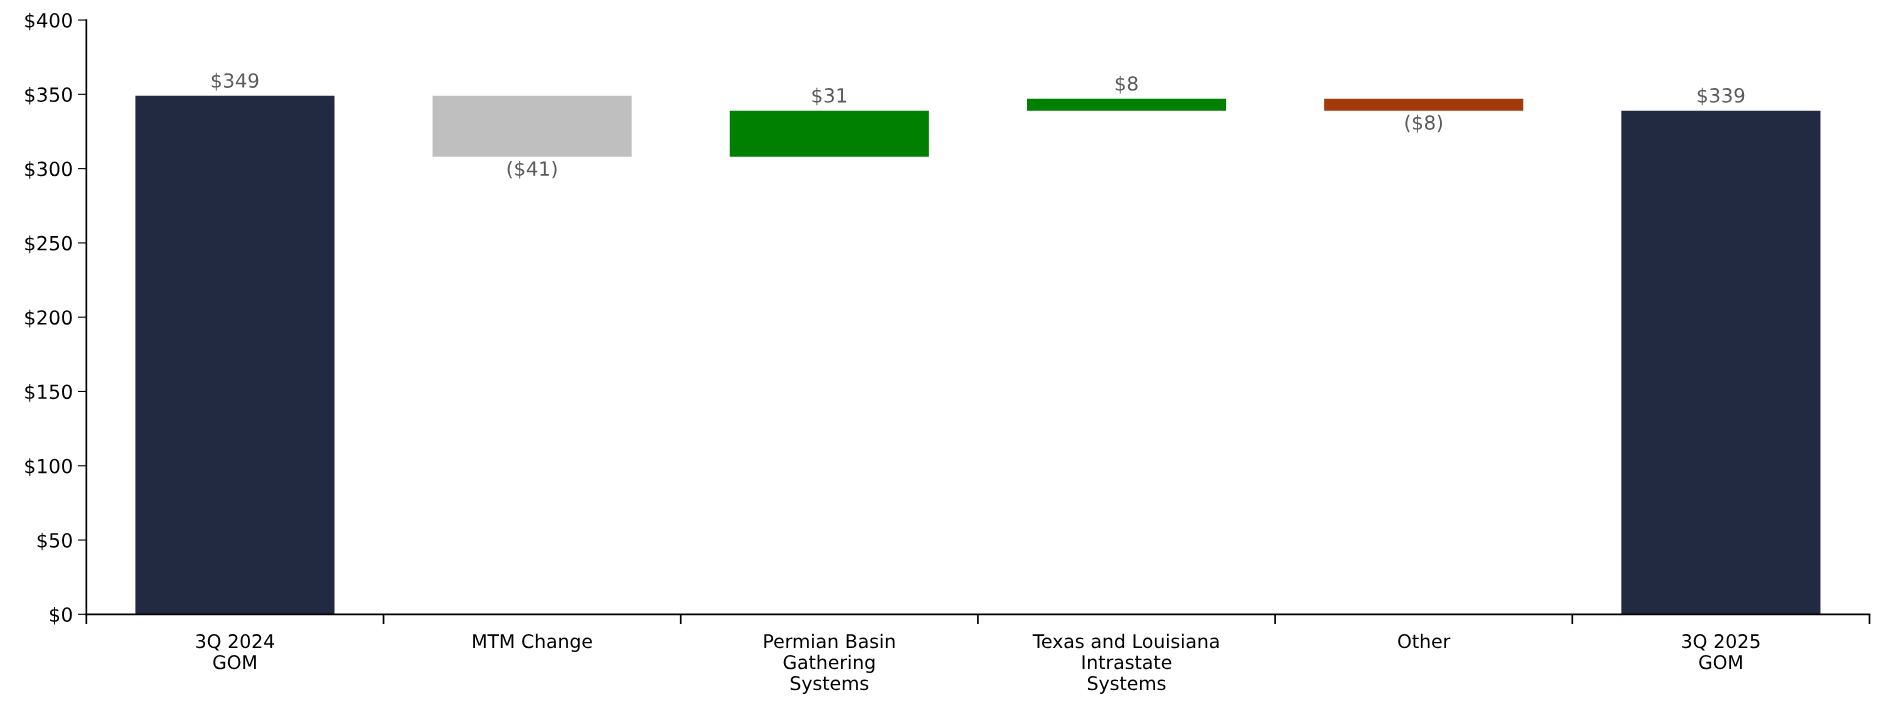 The height and width of the screenshot is (716, 1877). I want to click on y-tick-label: $0, so click(61, 615).